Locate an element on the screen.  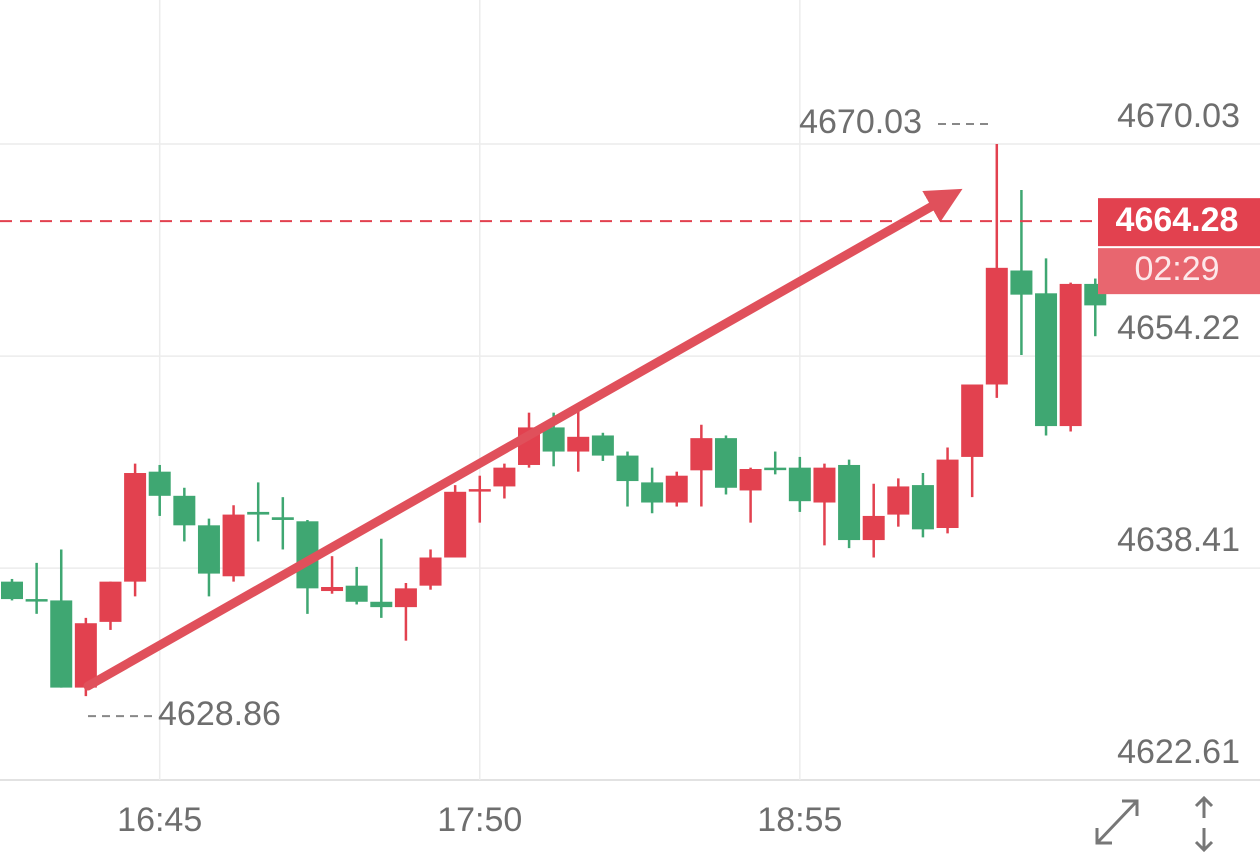
x-tick-label: 17:50 is located at coordinates (479, 820).